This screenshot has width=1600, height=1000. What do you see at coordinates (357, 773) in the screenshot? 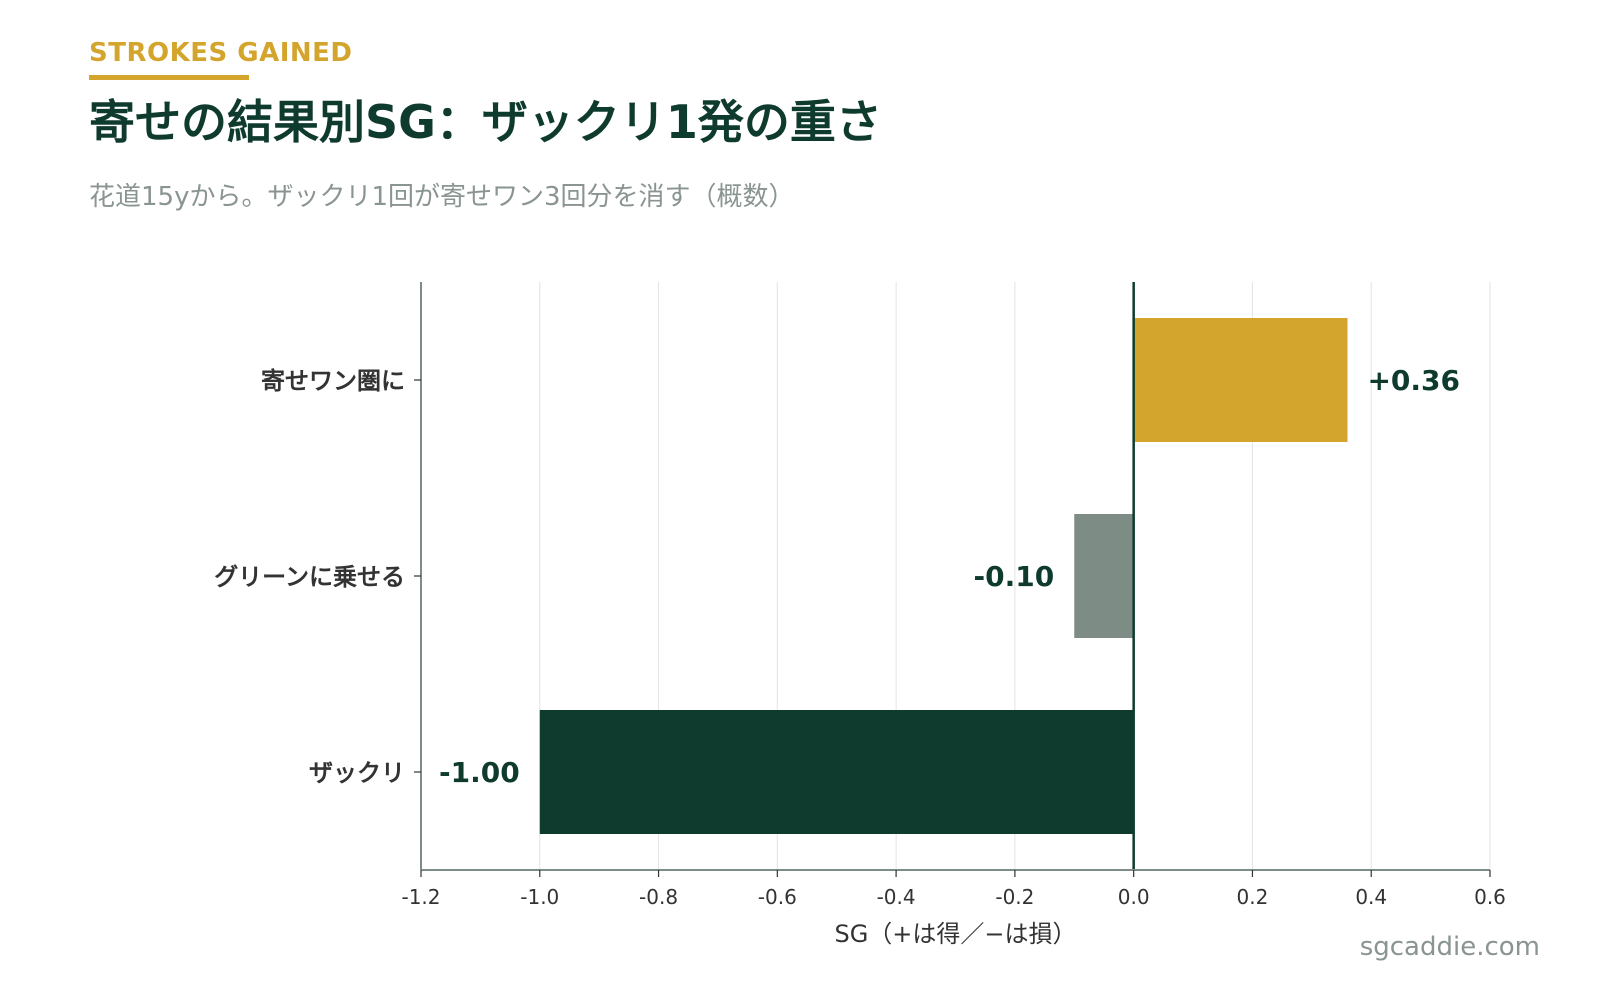
I see `category-label: ザックリ` at bounding box center [357, 773].